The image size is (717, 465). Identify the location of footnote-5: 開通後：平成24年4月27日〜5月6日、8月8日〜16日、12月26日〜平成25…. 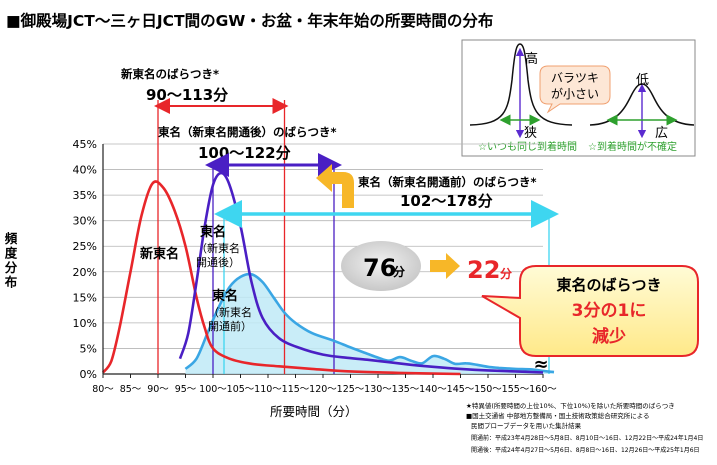
(585, 450).